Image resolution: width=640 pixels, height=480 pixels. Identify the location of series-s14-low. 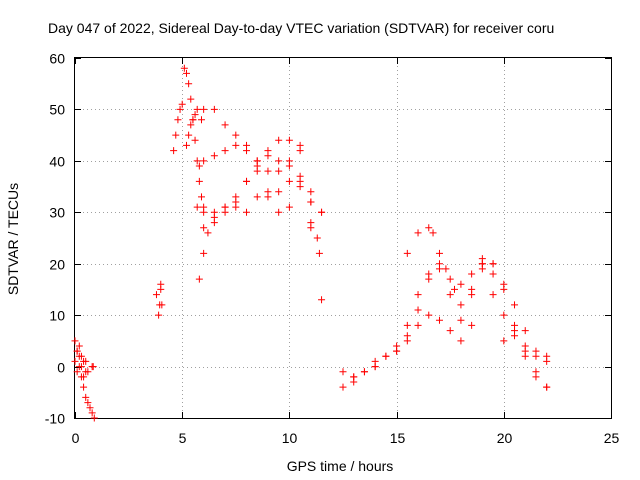
(445, 325).